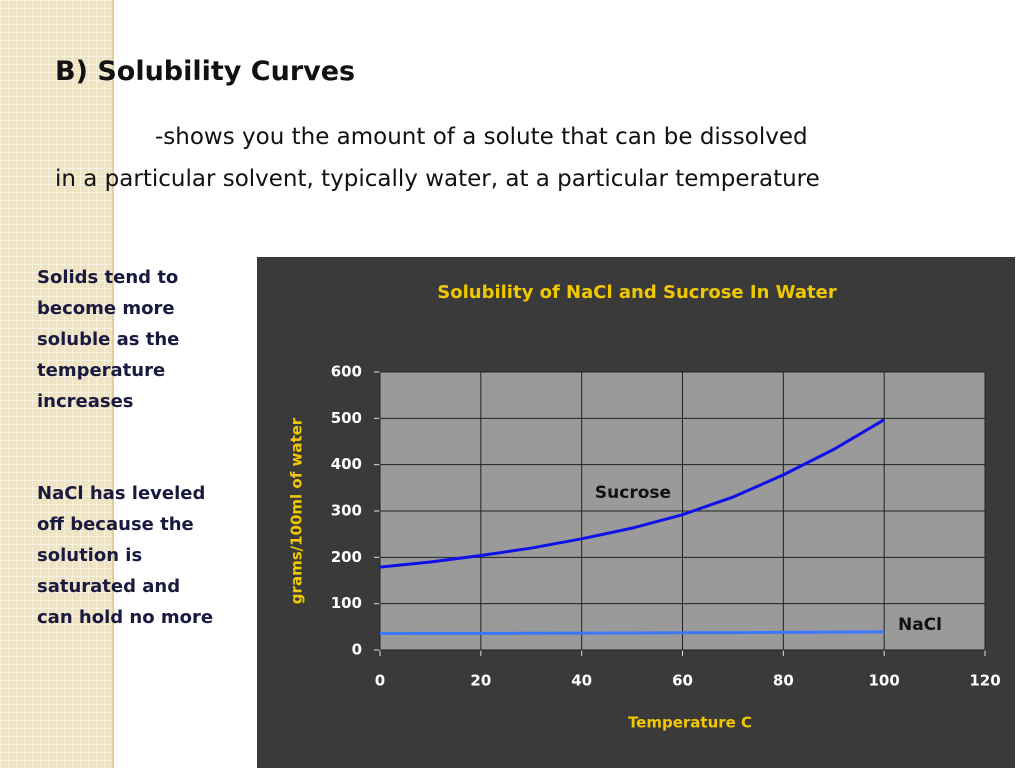 The image size is (1024, 768). What do you see at coordinates (690, 723) in the screenshot?
I see `x-axis-label: Temperature C` at bounding box center [690, 723].